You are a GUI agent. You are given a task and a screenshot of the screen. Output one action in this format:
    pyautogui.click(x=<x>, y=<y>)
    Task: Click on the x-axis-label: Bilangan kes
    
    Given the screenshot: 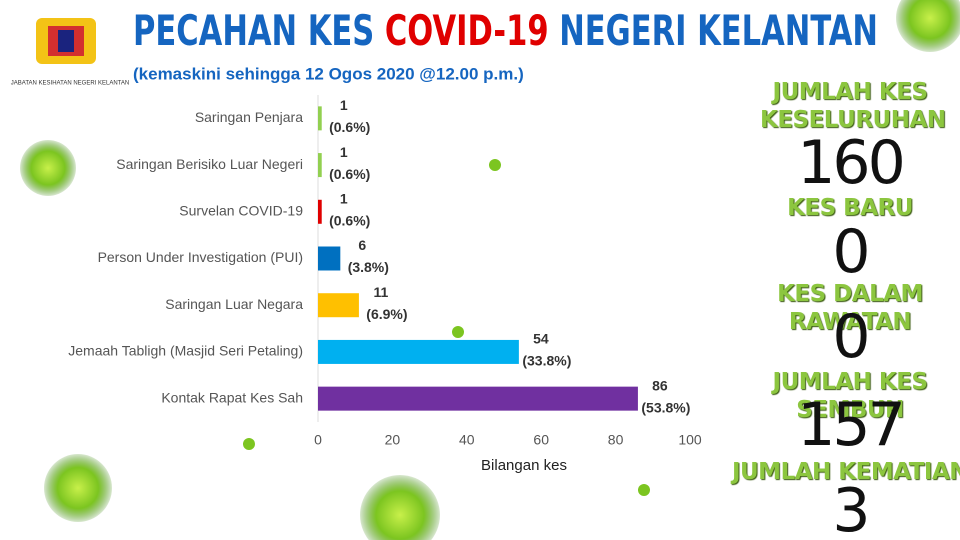 What is the action you would take?
    pyautogui.click(x=524, y=465)
    